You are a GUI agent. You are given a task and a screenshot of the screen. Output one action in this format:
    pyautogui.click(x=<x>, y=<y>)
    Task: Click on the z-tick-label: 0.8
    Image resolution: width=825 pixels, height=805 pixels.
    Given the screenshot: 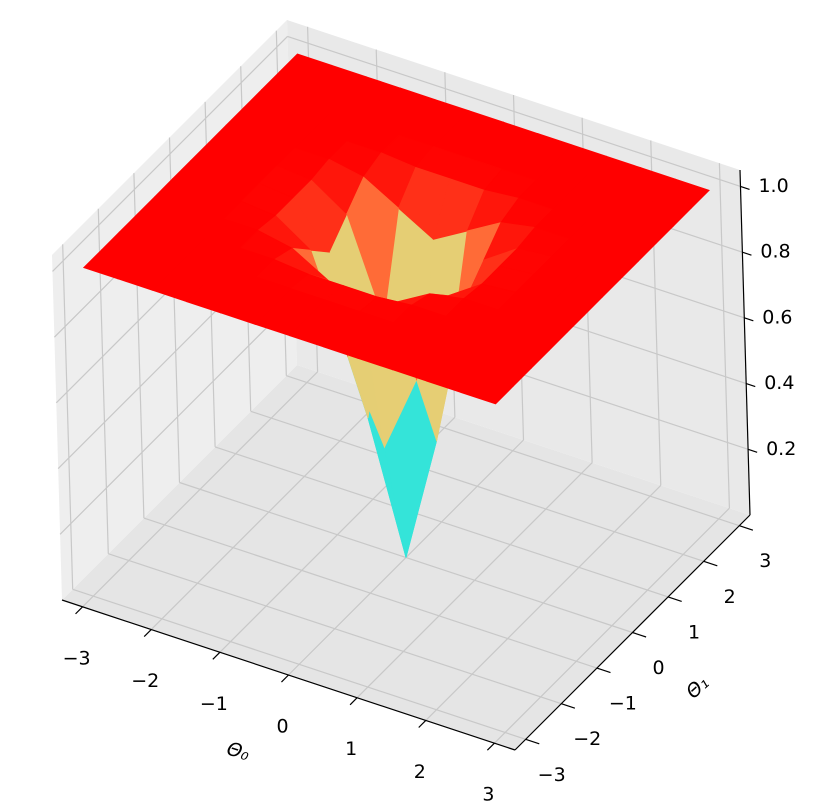 What is the action you would take?
    pyautogui.click(x=775, y=252)
    